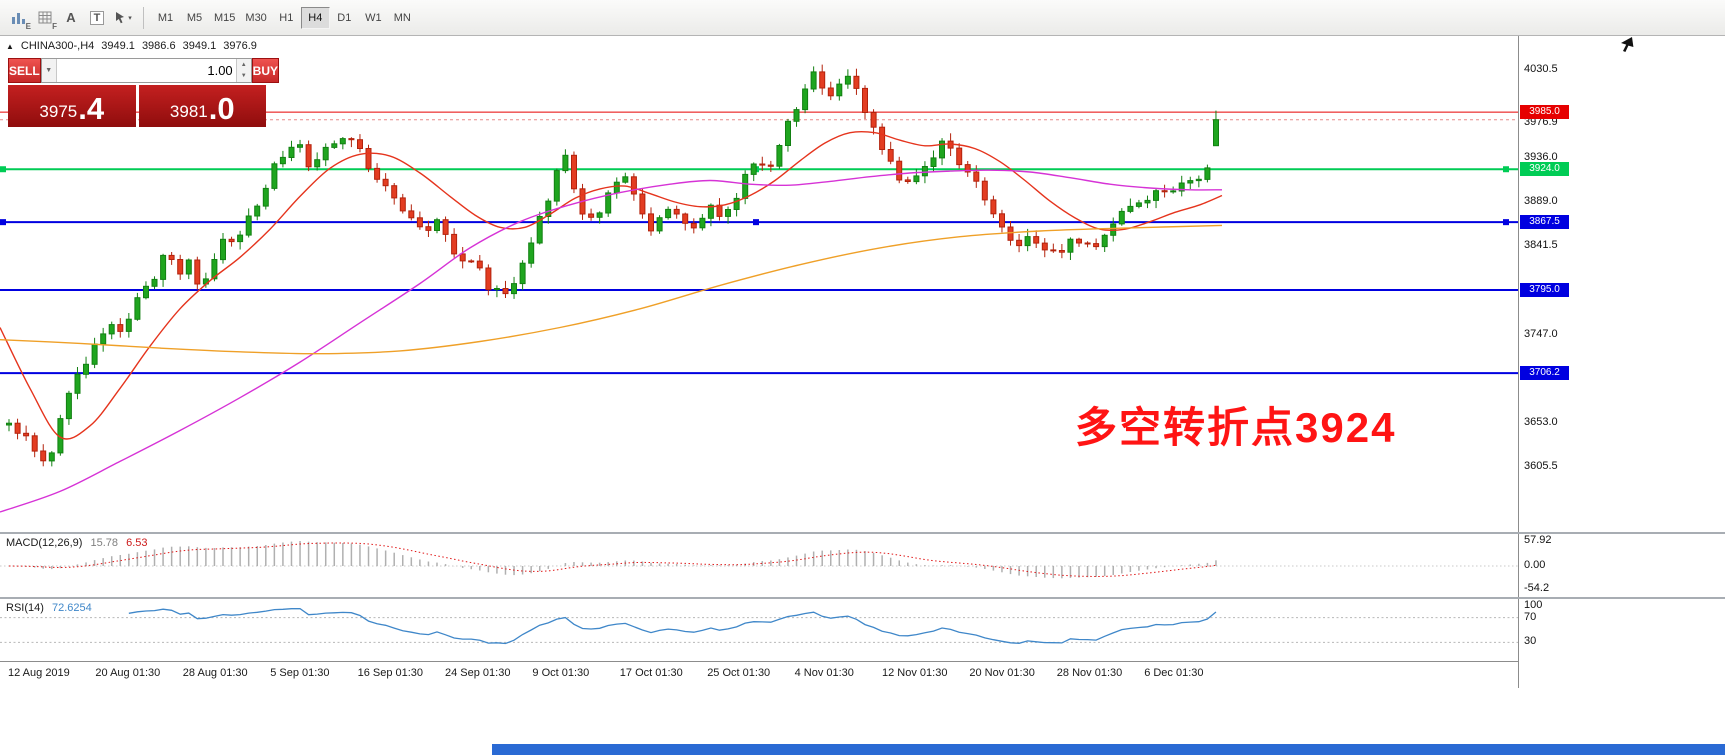 The height and width of the screenshot is (755, 1725). I want to click on volume-increase-button: ▲, so click(243, 65).